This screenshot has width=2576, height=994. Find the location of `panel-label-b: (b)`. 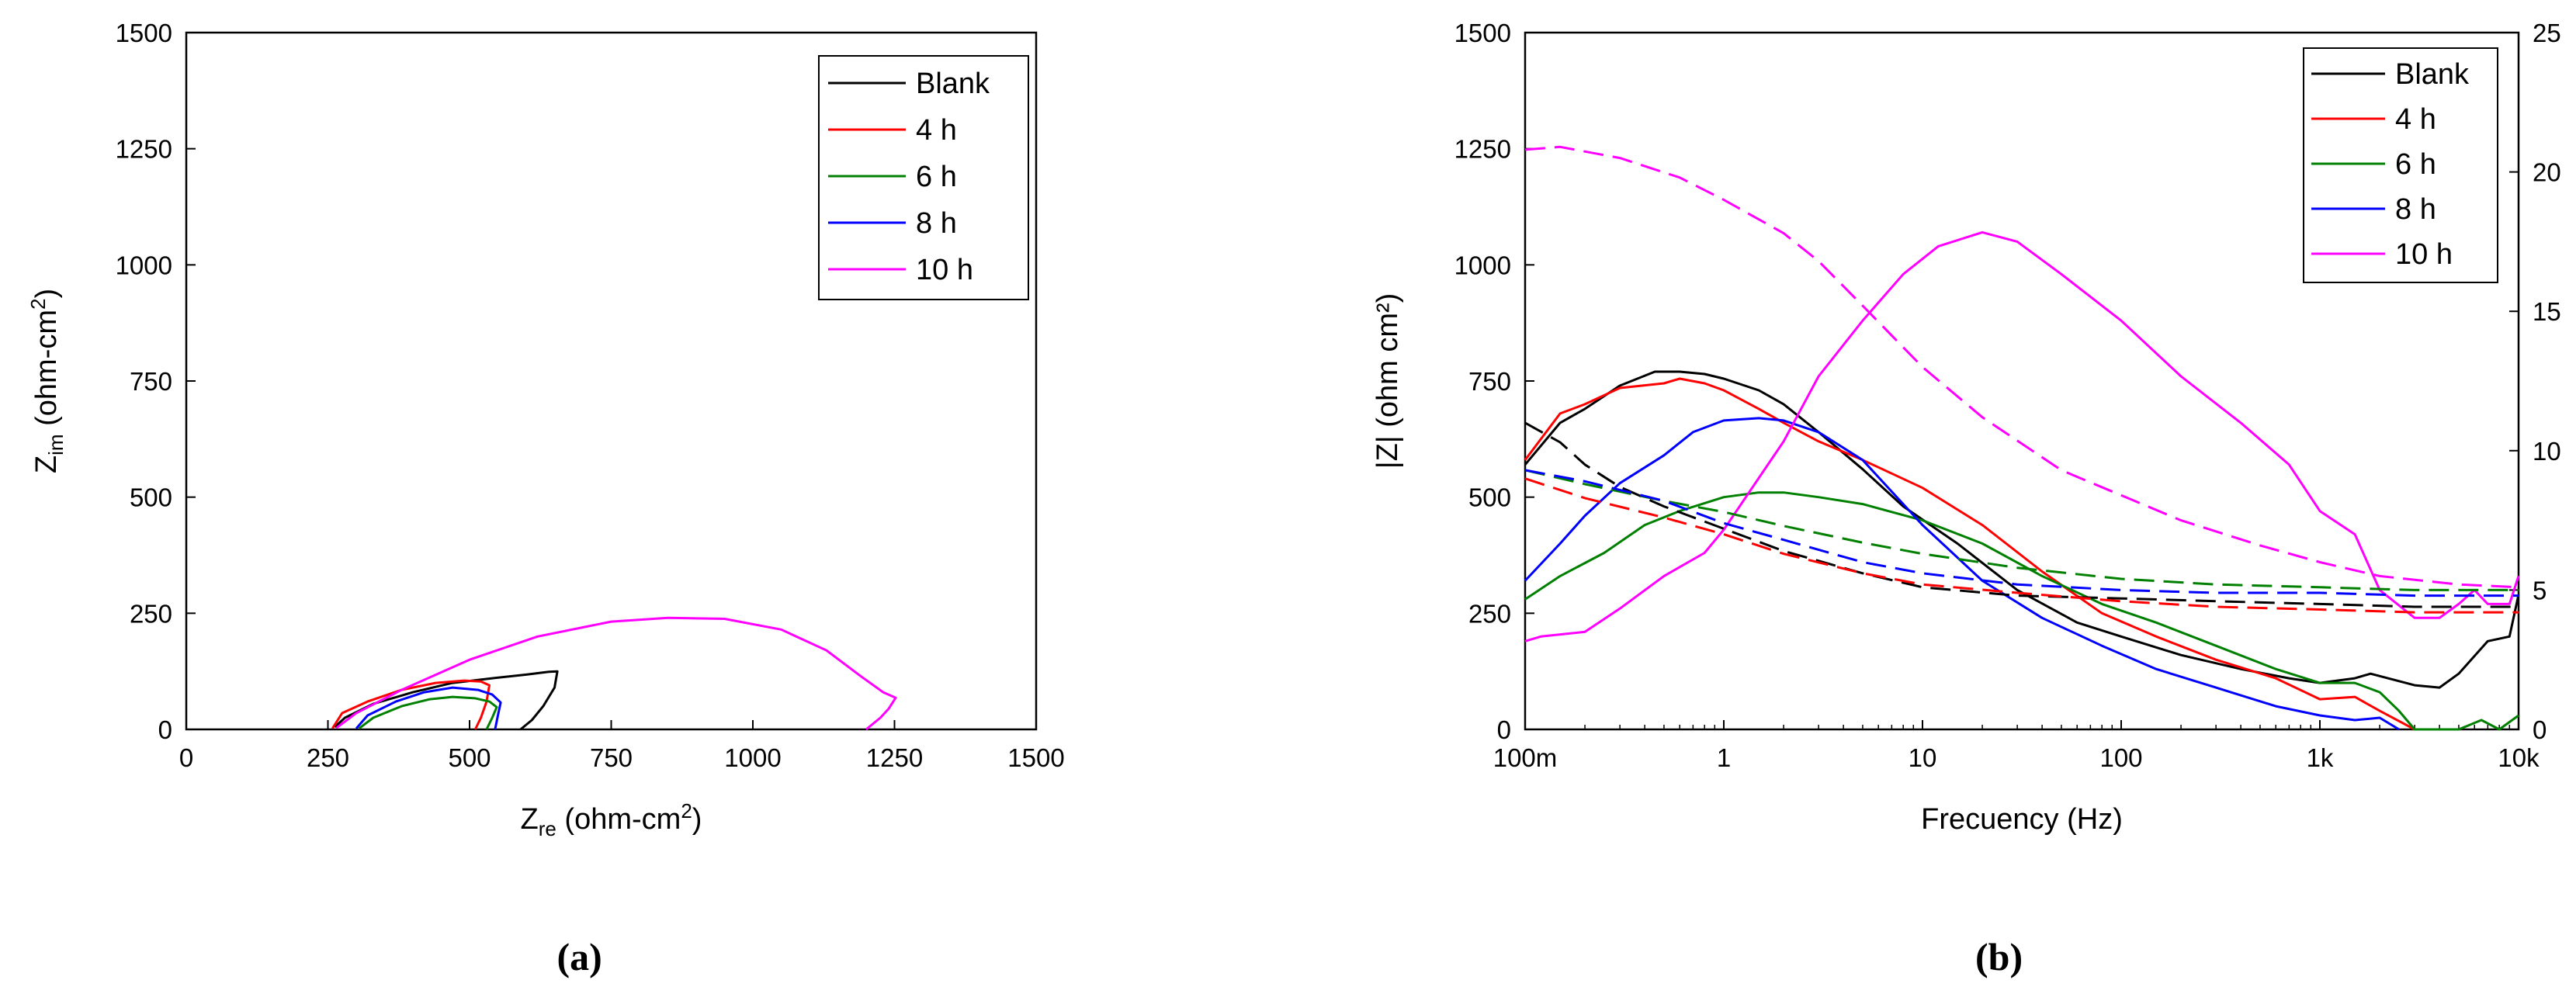

panel-label-b: (b) is located at coordinates (1999, 956).